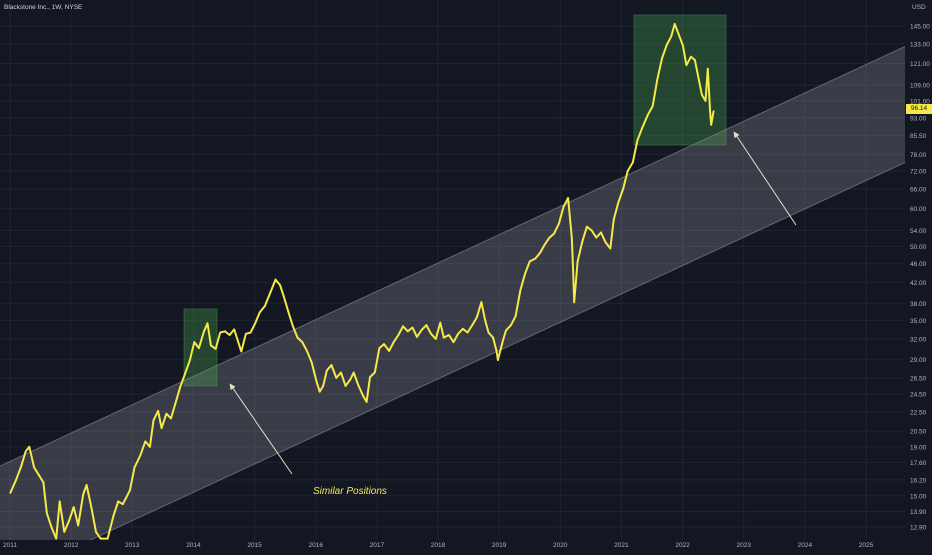 This screenshot has height=555, width=932. What do you see at coordinates (918, 304) in the screenshot?
I see `y-tick-label: 38.00` at bounding box center [918, 304].